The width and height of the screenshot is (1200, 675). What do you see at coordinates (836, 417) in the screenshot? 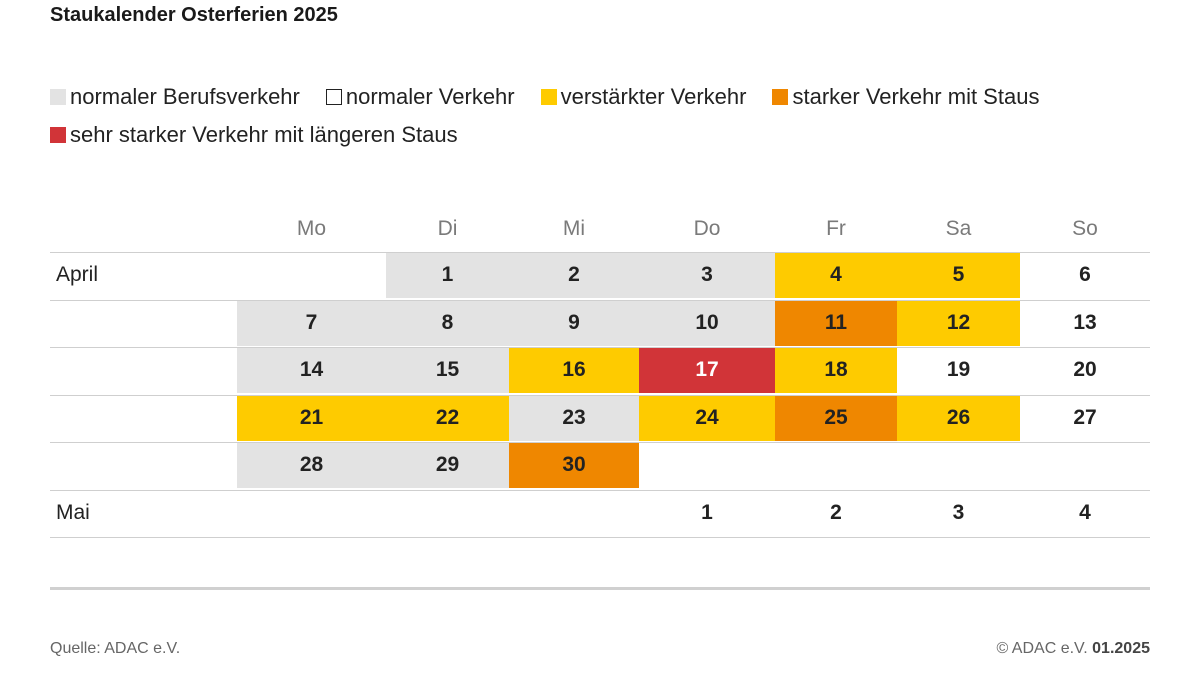
I see `calendar-day-cell: 25` at bounding box center [836, 417].